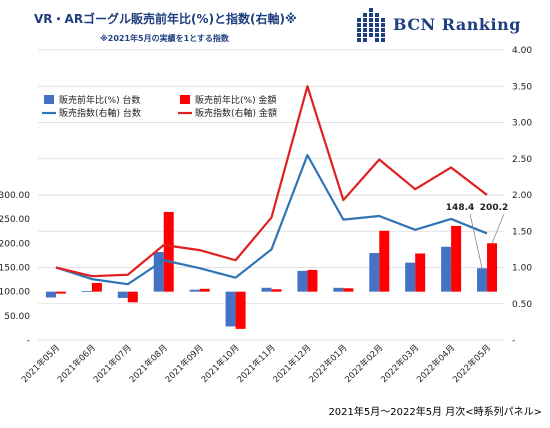  I want to click on left-axis-tick-label: 250.00, so click(15, 220).